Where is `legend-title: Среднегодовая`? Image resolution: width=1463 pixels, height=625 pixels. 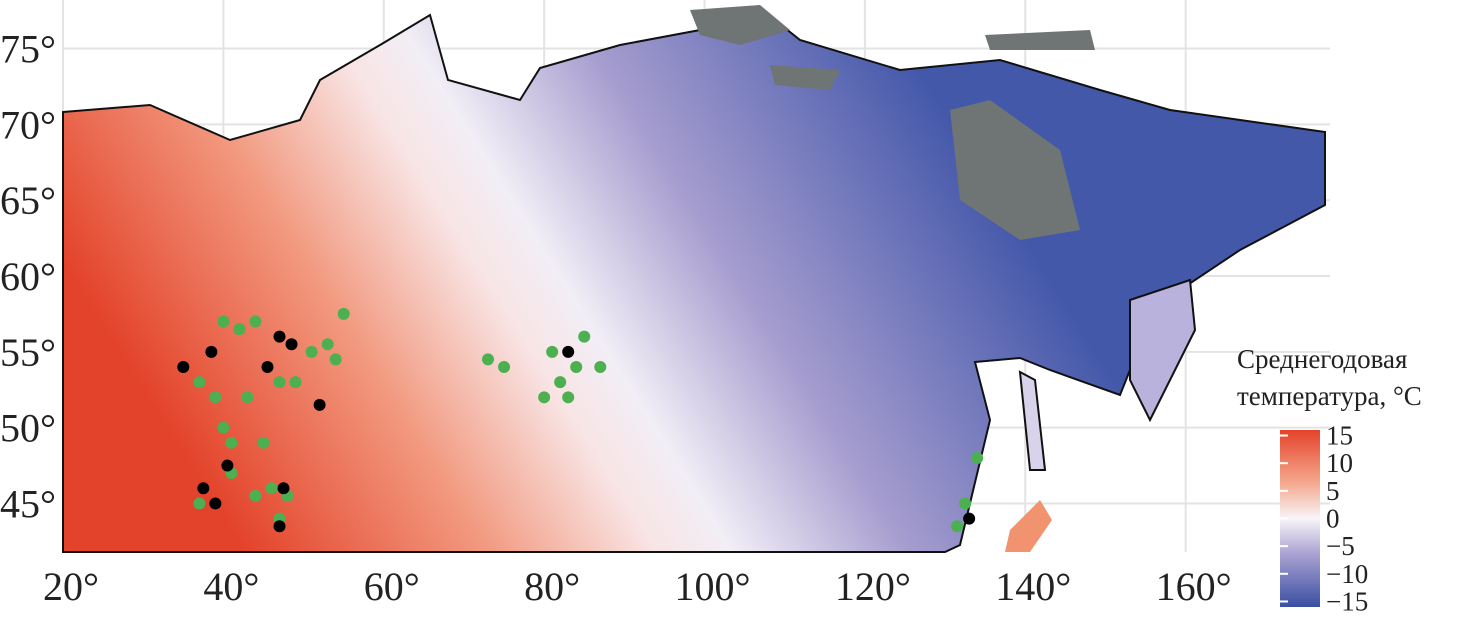
legend-title: Среднегодовая is located at coordinates (1322, 359).